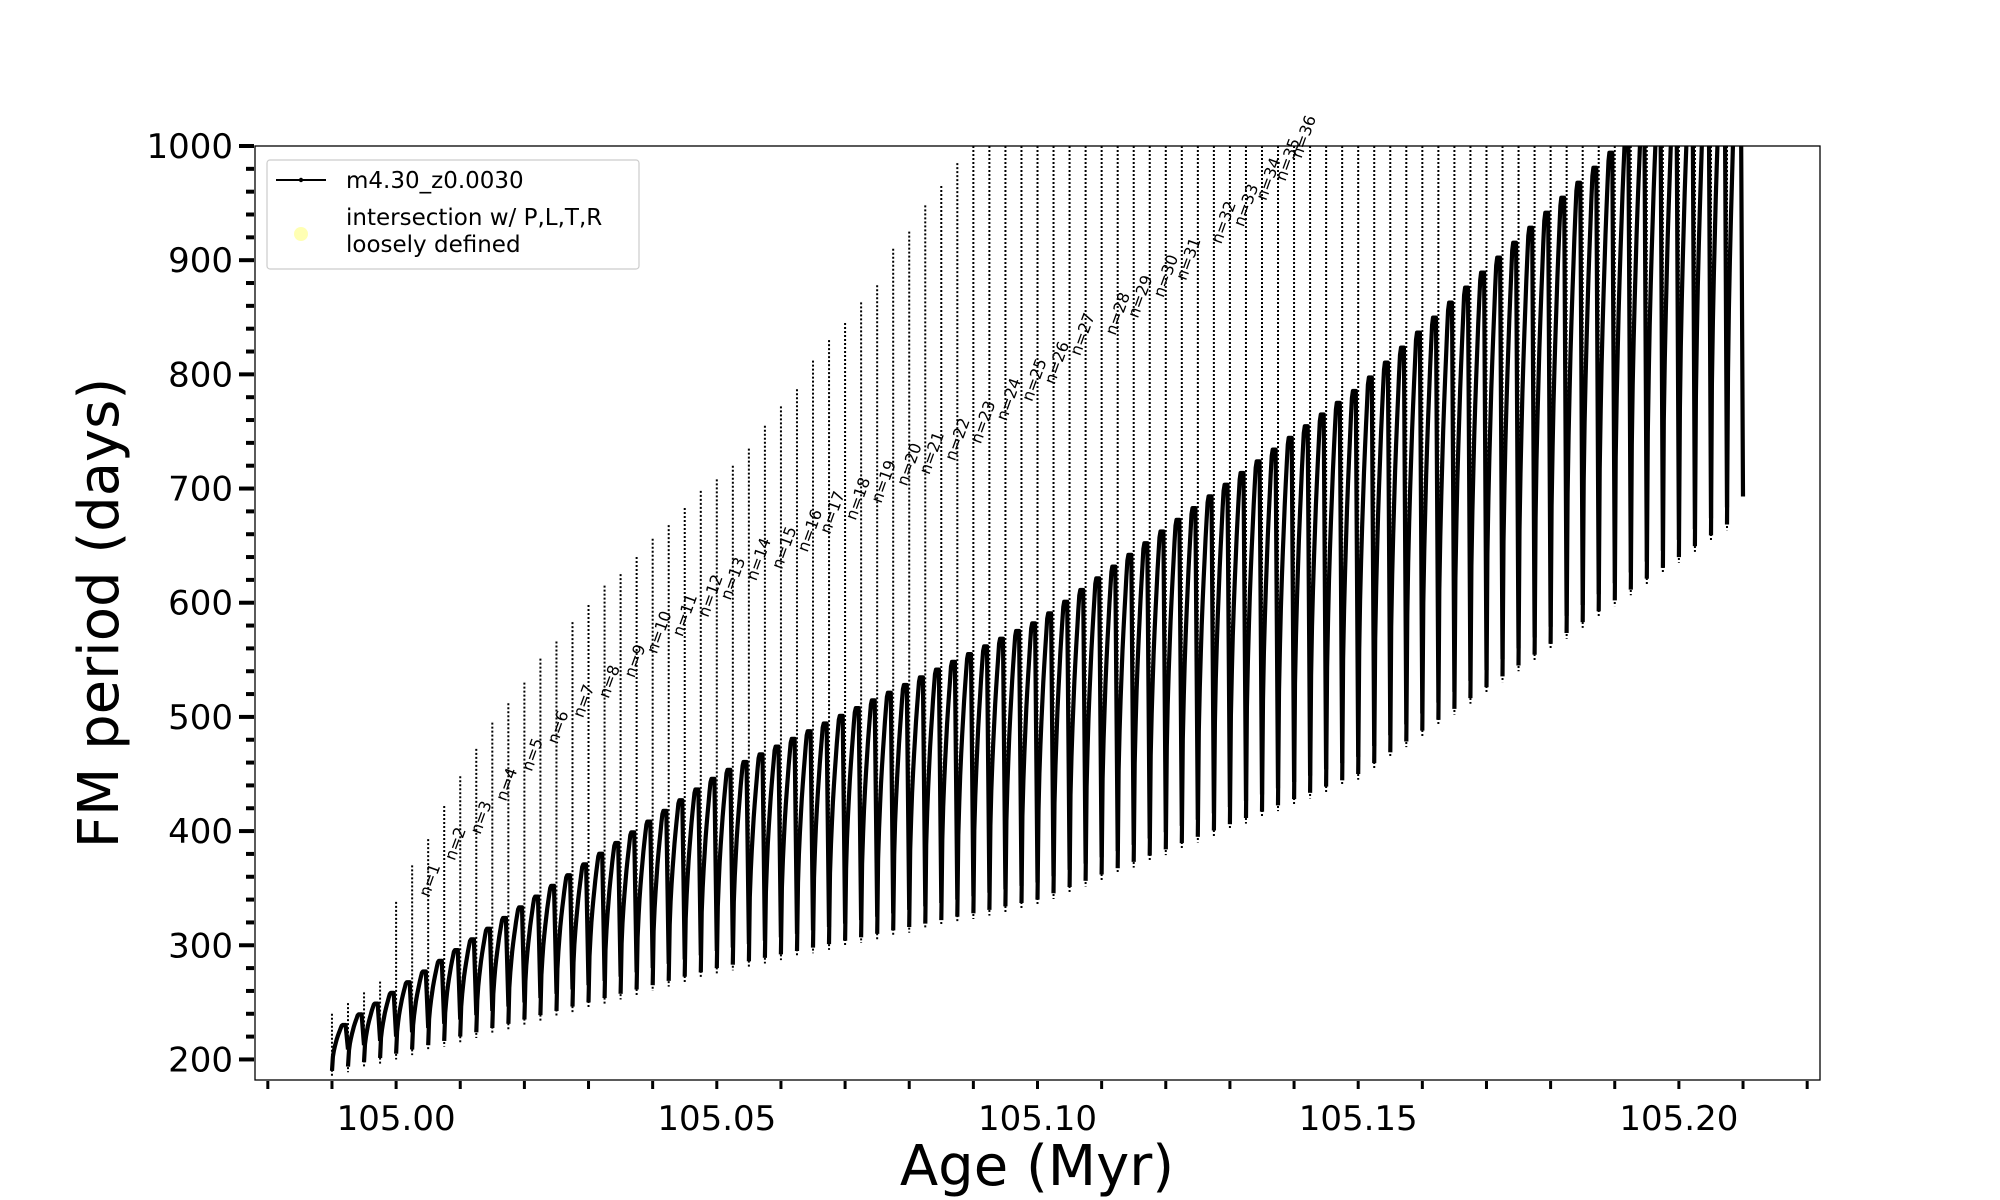  I want to click on pulse-label: n=3, so click(480, 817).